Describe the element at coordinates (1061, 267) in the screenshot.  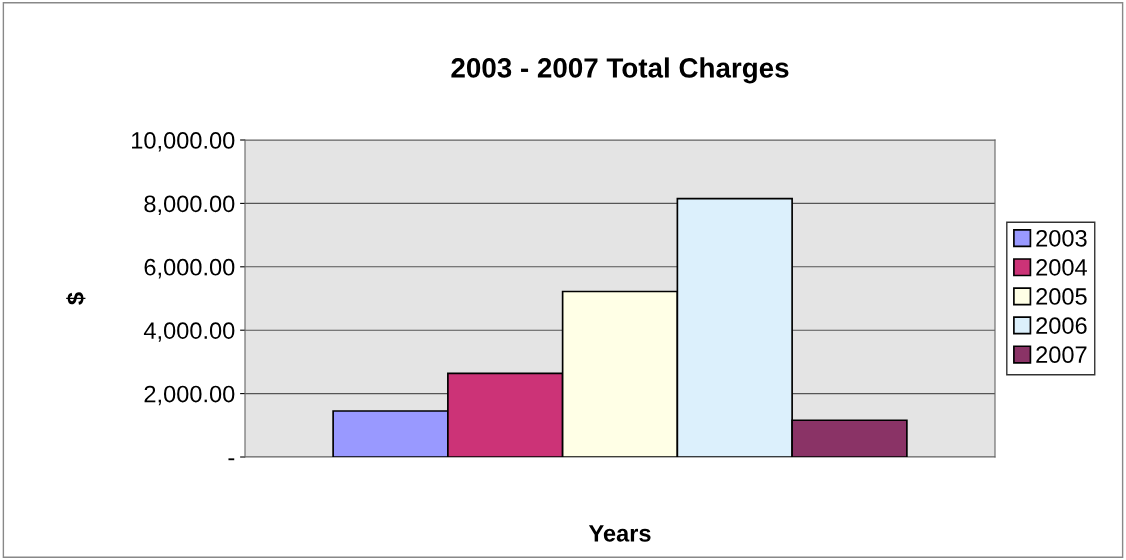
I see `legend-label: 2004` at that location.